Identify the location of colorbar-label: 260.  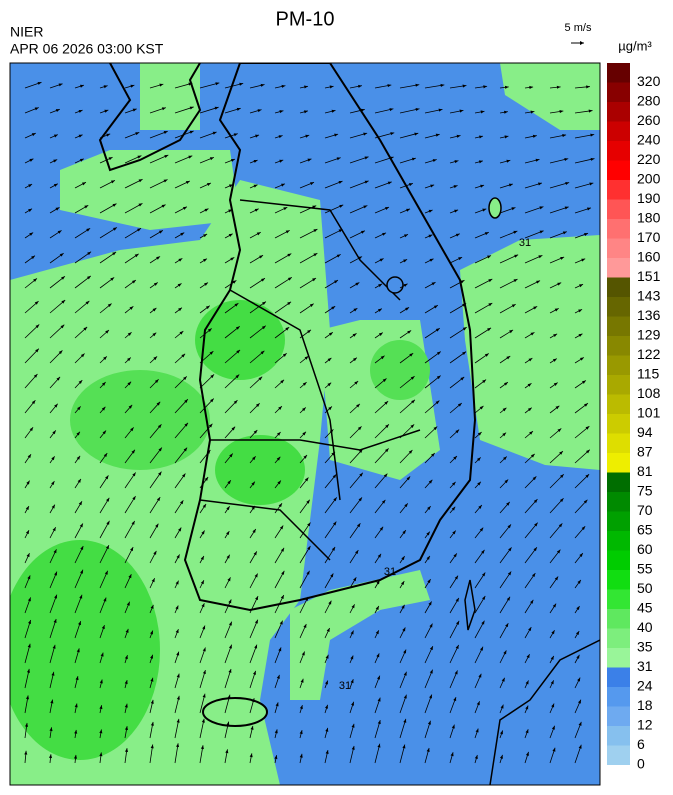
(649, 120).